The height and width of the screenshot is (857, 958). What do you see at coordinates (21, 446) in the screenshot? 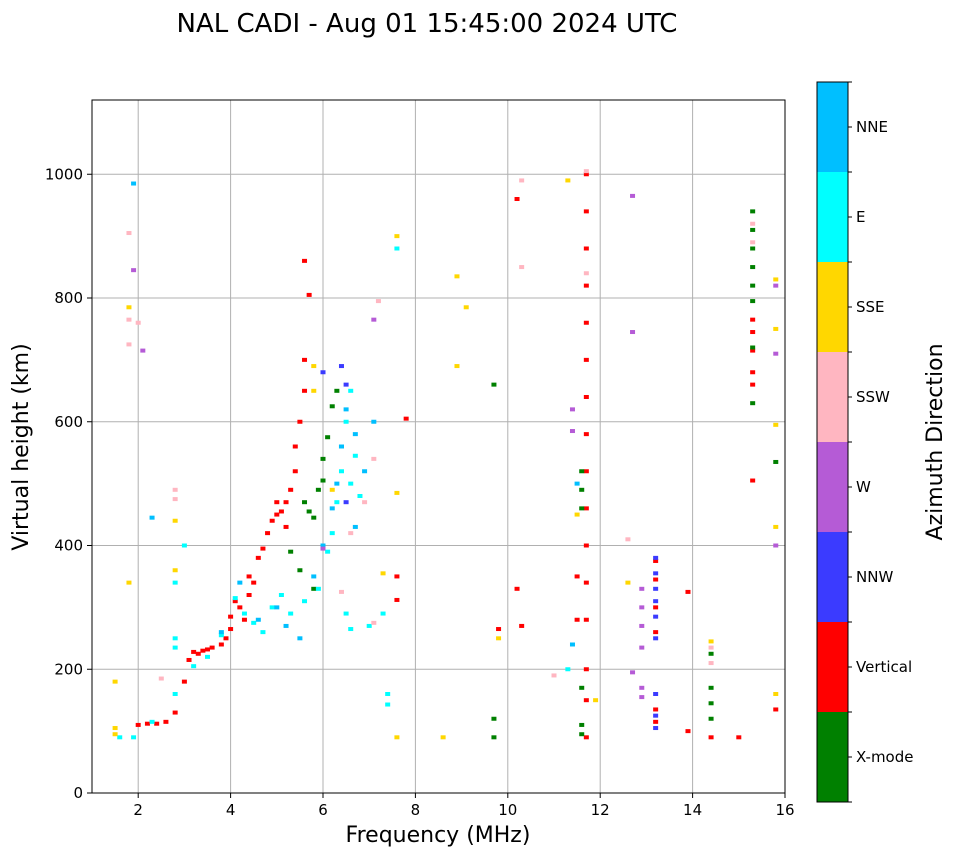
I see `y-axis-label: Virtual height (km)` at bounding box center [21, 446].